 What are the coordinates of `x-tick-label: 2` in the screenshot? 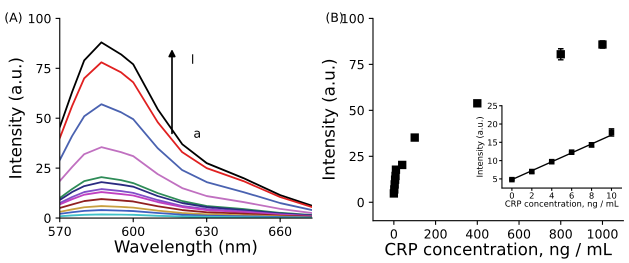 It's located at (532, 195).